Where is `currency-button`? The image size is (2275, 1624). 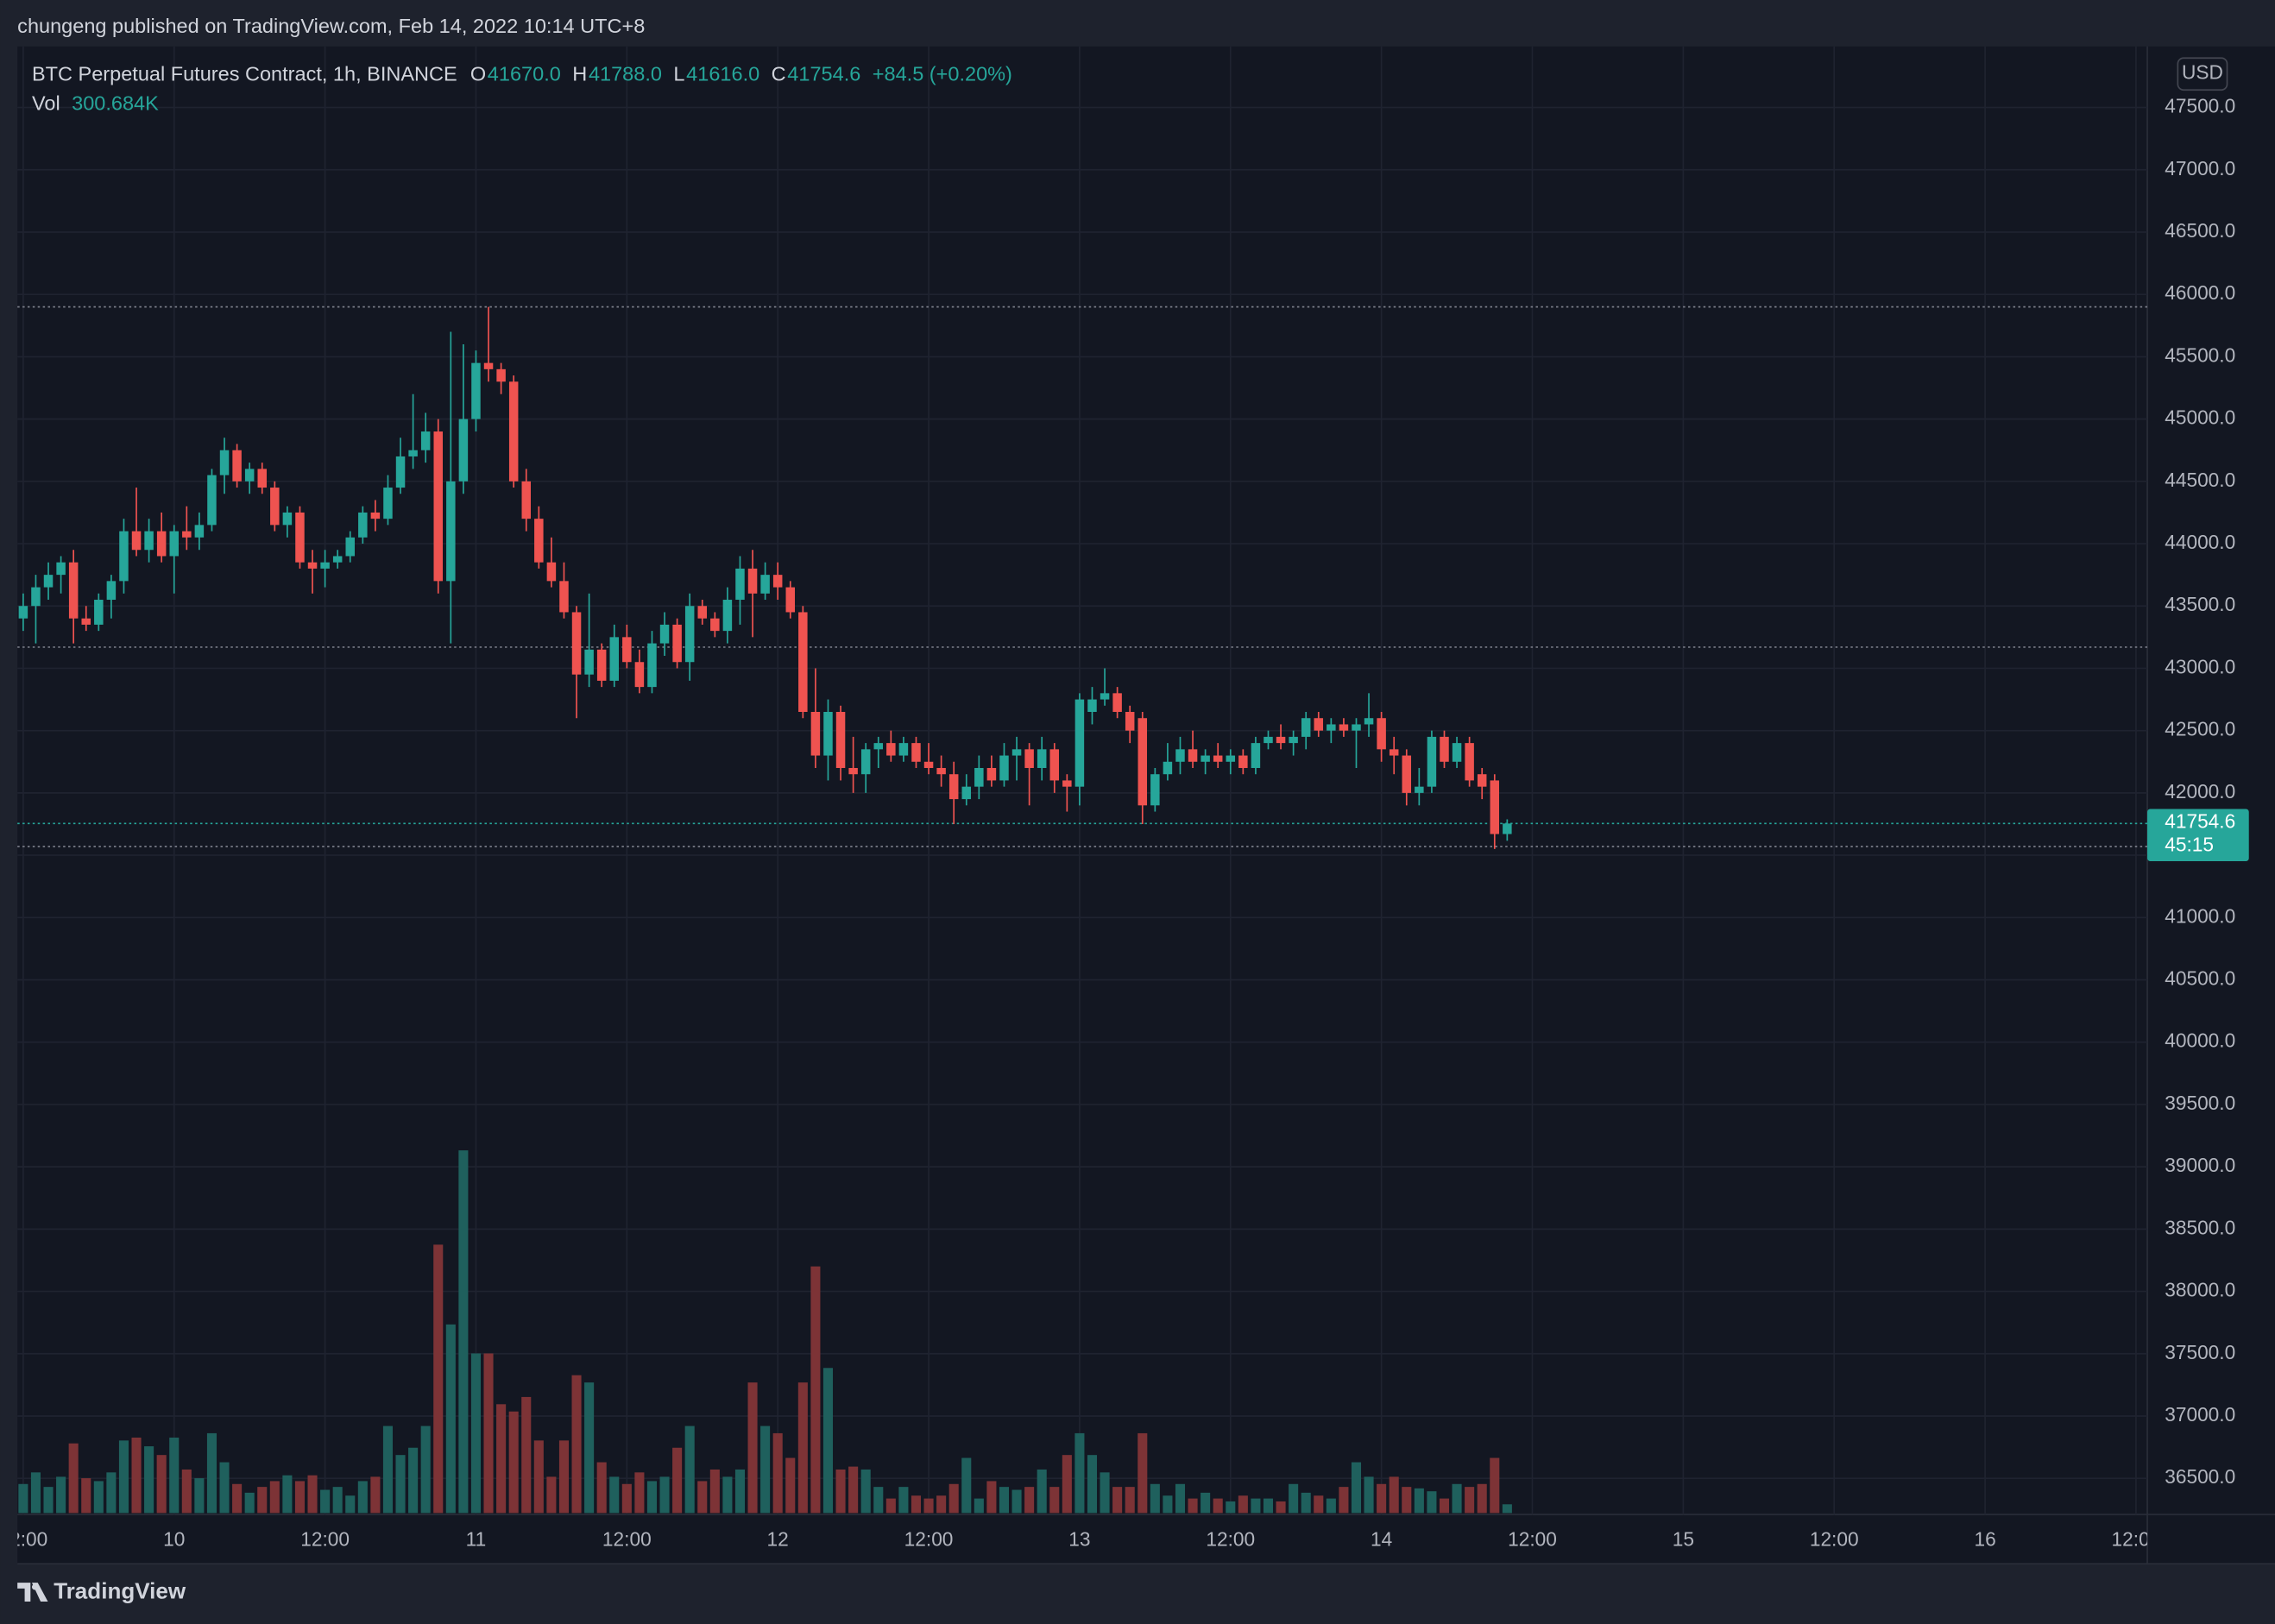 currency-button is located at coordinates (2202, 74).